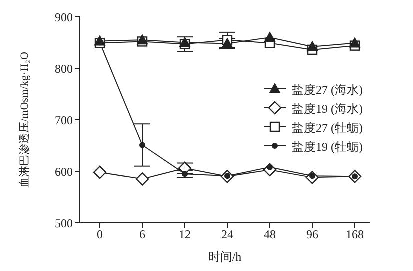  Describe the element at coordinates (327, 90) in the screenshot. I see `legend-label: 盐度27 (海水)` at that location.